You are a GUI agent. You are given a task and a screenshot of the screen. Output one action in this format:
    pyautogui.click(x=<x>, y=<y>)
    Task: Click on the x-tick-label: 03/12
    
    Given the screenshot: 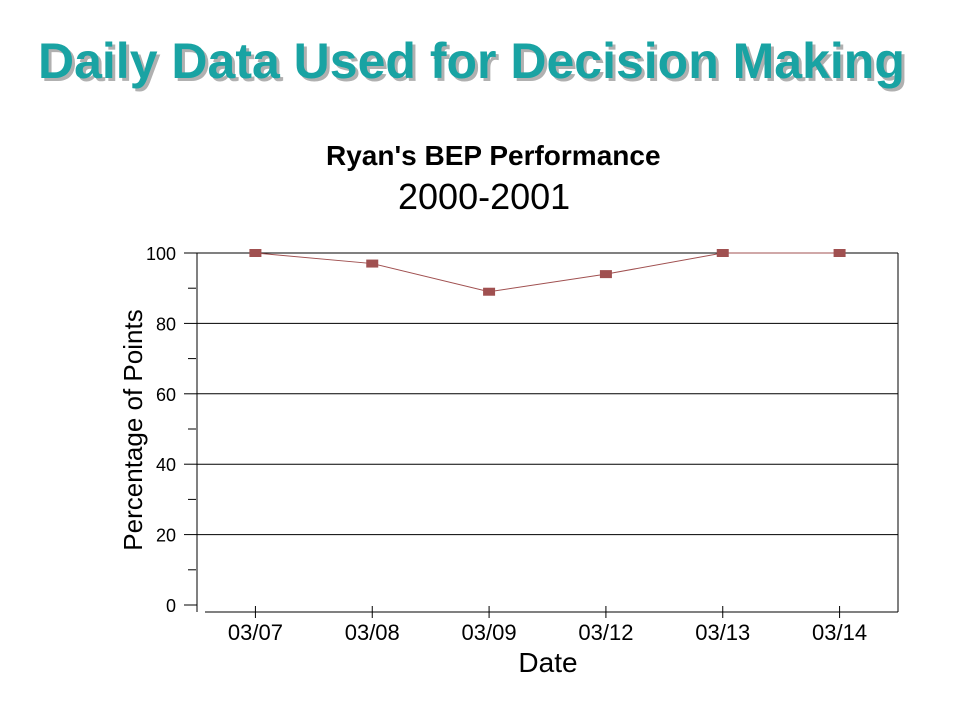 What is the action you would take?
    pyautogui.click(x=605, y=632)
    